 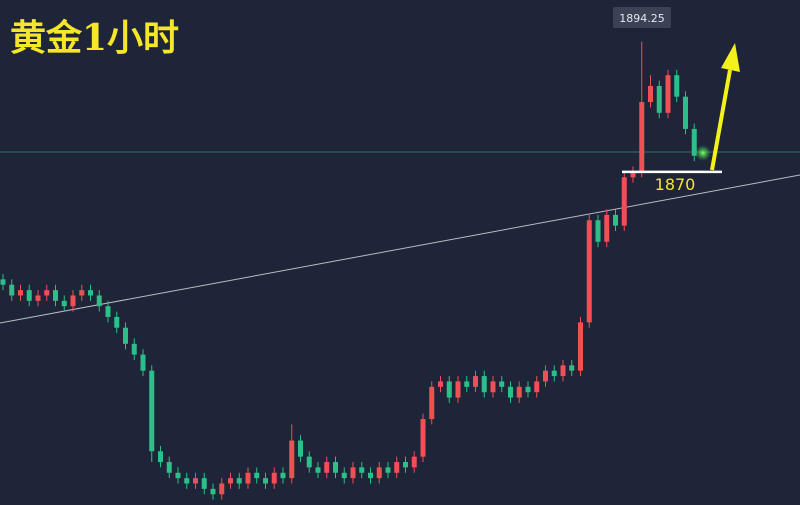 I want to click on high-label: 1894.25, so click(x=642, y=18).